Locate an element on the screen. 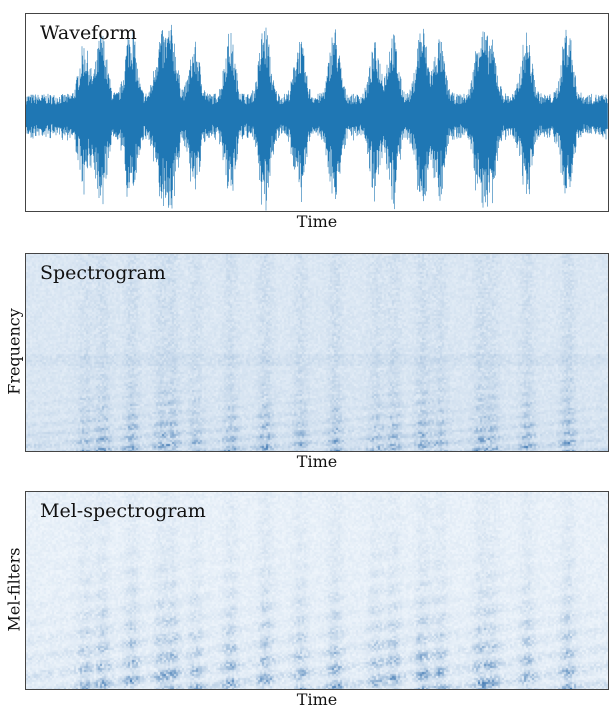 The width and height of the screenshot is (614, 710). spectrogram-title: Spectrogram is located at coordinates (103, 273).